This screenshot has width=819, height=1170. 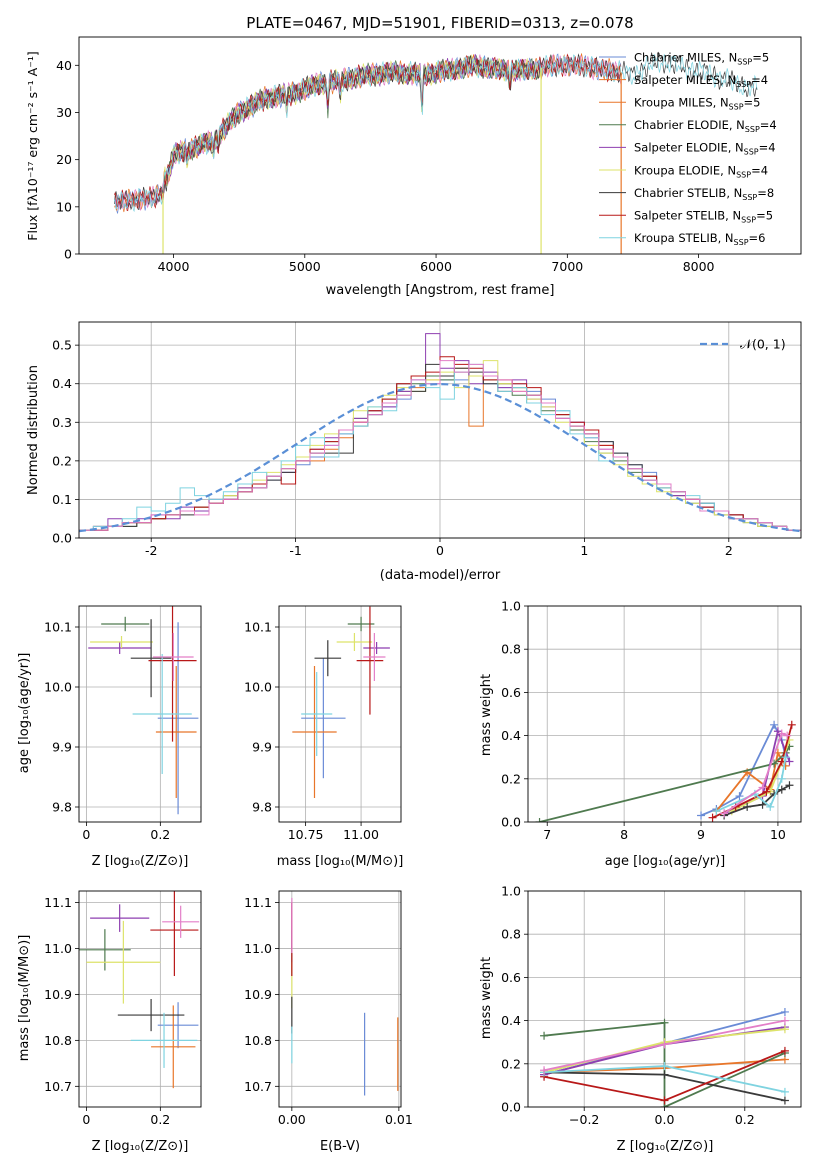 What do you see at coordinates (340, 1146) in the screenshot?
I see `mass-vs-ebv-xlabel: E(B-V)` at bounding box center [340, 1146].